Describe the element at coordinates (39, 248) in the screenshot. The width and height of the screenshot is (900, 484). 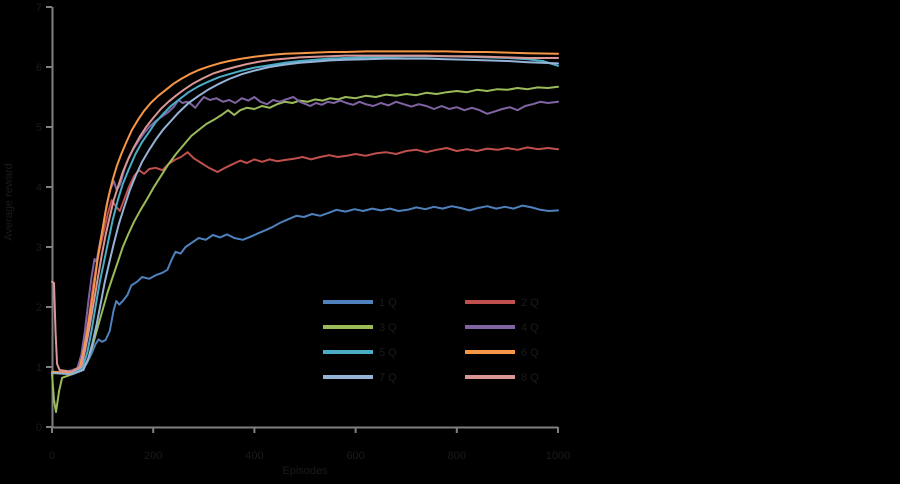
I see `y-tick-label: 3` at that location.